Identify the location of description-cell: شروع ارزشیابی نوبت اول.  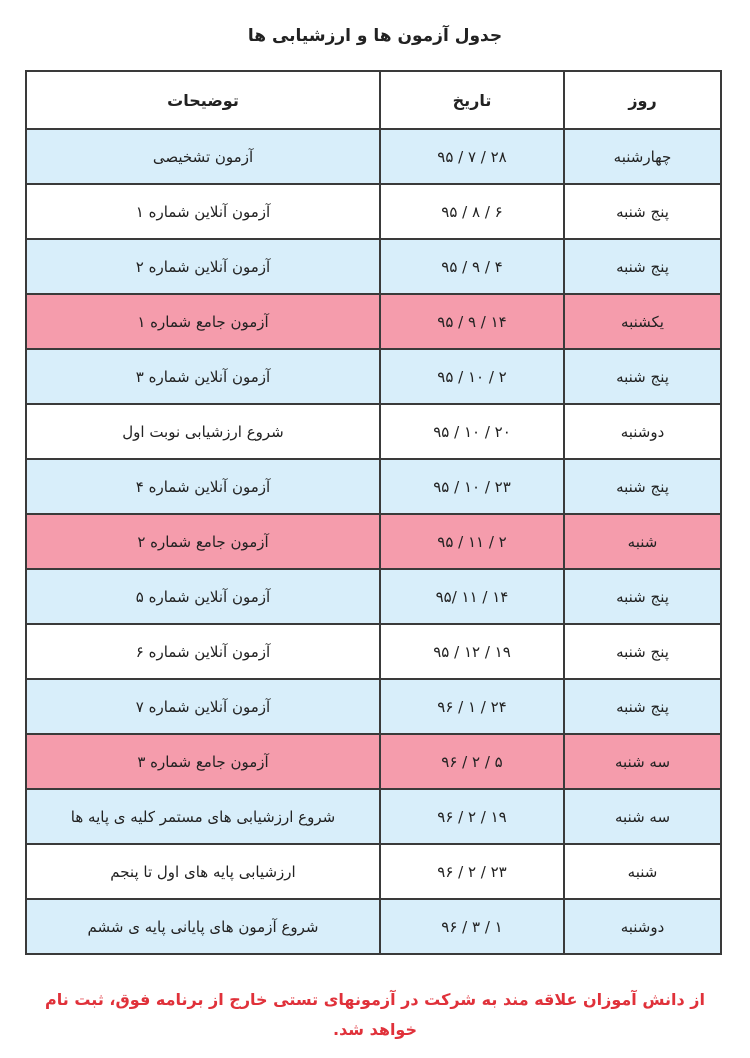
(203, 431).